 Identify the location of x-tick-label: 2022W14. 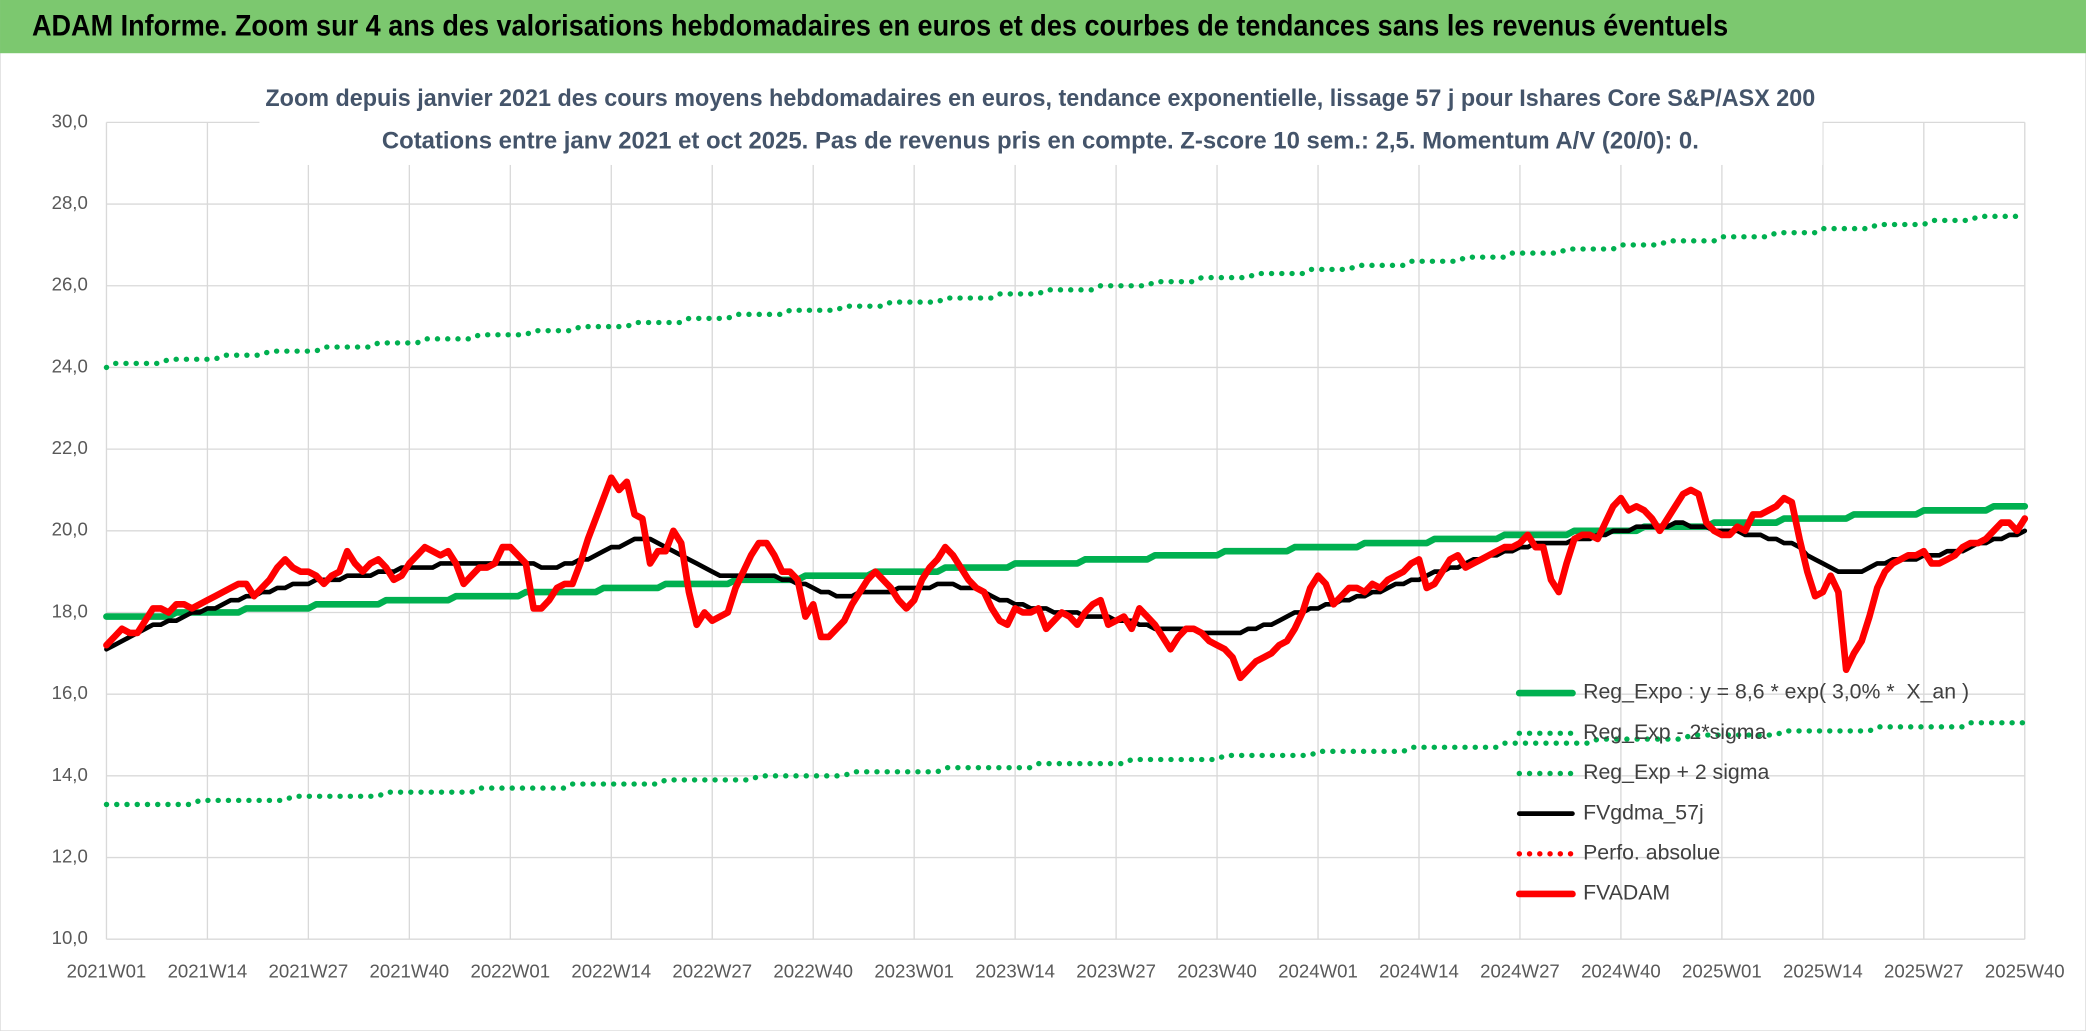
(611, 970).